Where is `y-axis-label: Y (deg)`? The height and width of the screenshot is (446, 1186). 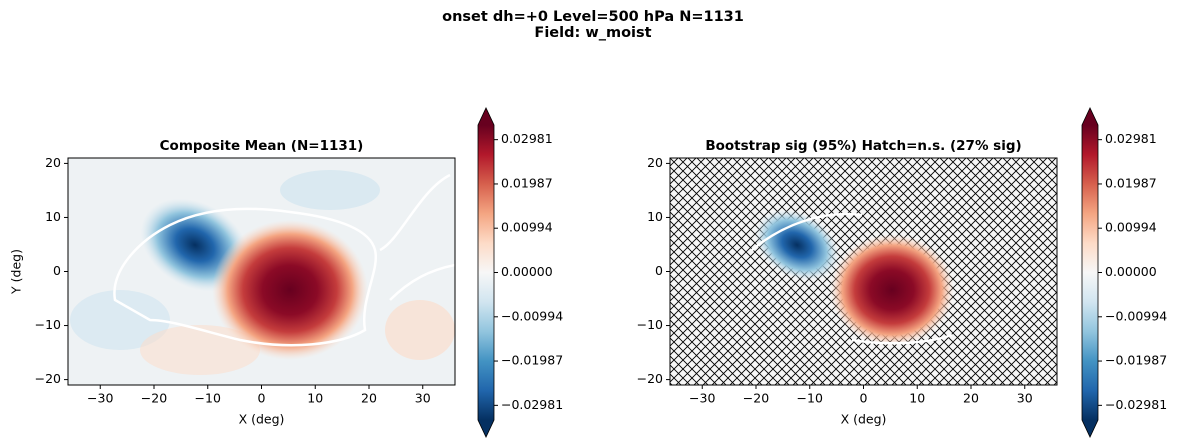
y-axis-label: Y (deg) is located at coordinates (16, 272).